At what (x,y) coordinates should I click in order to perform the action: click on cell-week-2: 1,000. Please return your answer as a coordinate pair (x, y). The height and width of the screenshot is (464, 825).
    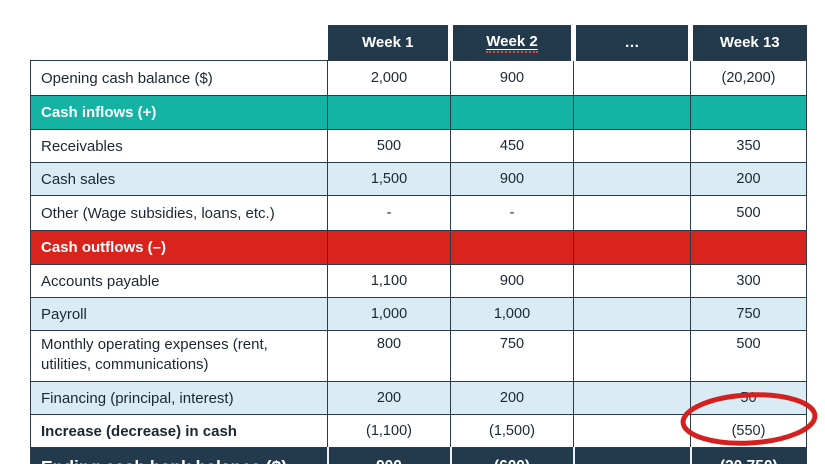
    Looking at the image, I should click on (512, 314).